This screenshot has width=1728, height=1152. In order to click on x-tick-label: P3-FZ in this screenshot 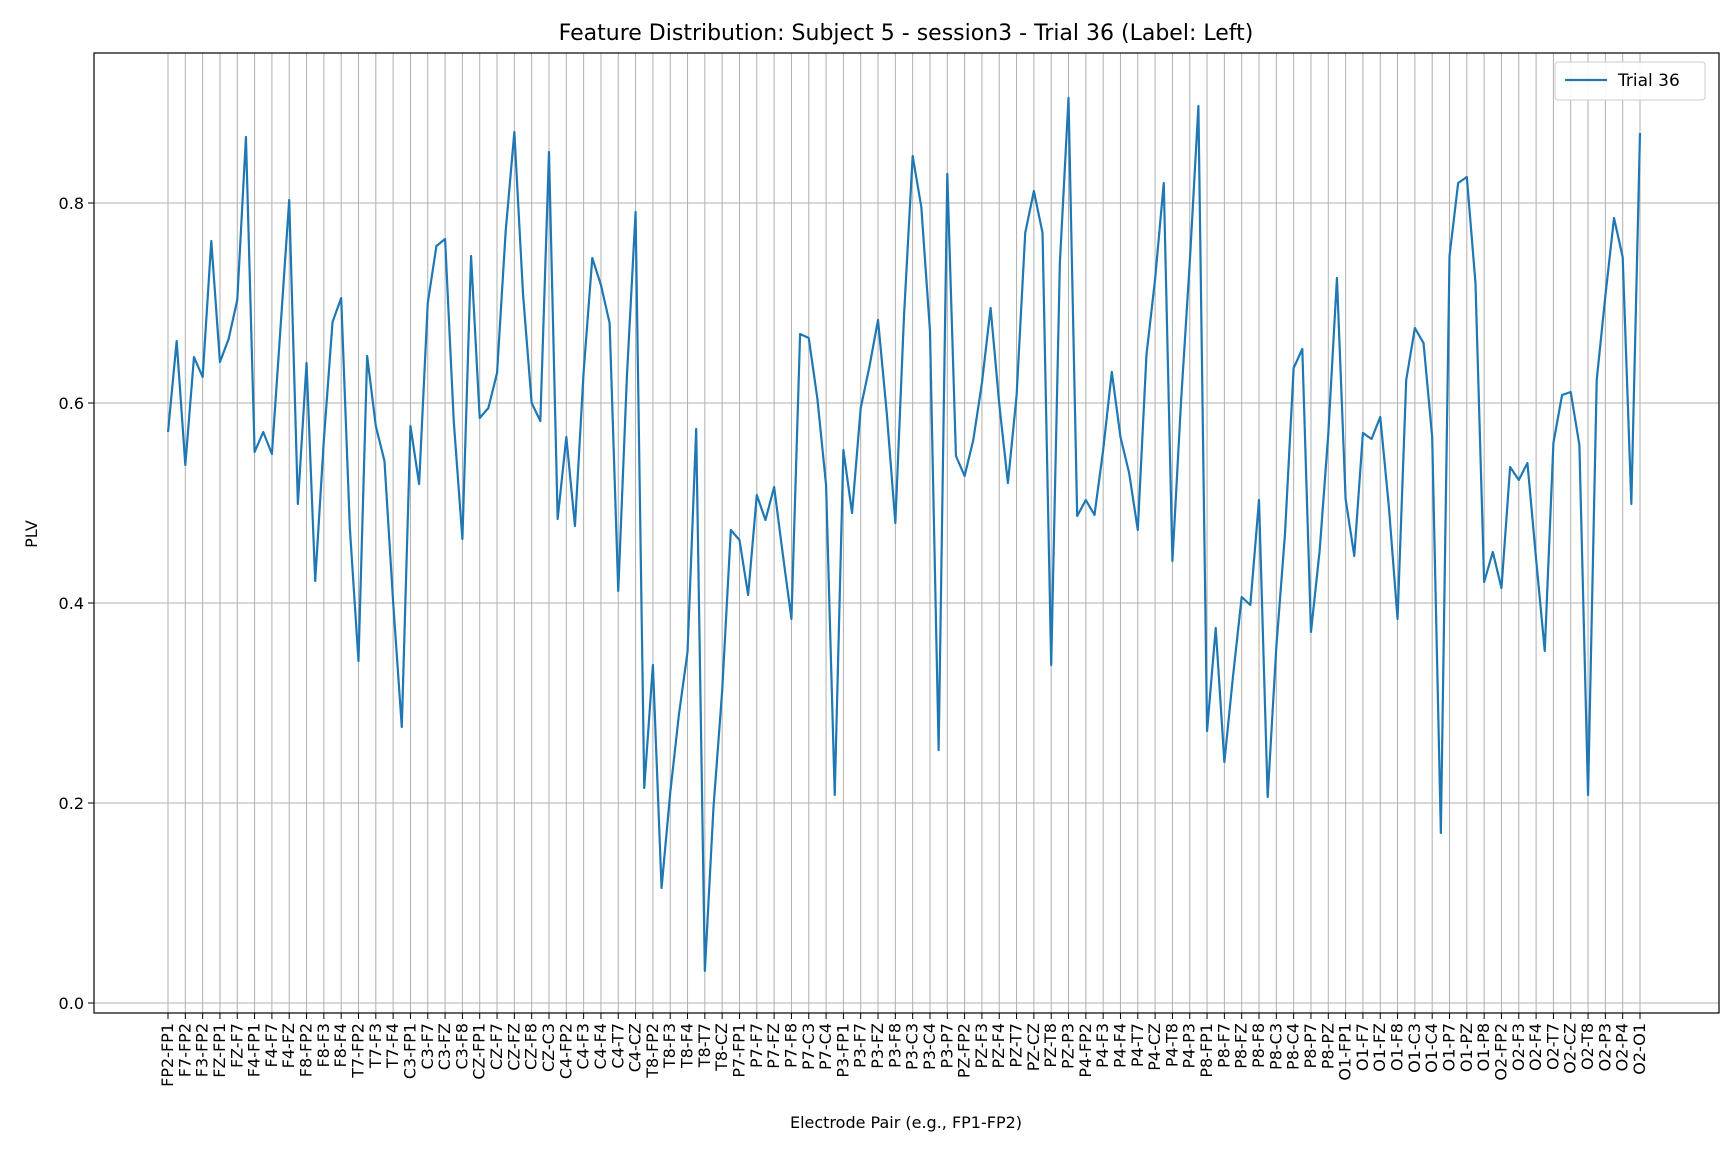, I will do `click(877, 1046)`.